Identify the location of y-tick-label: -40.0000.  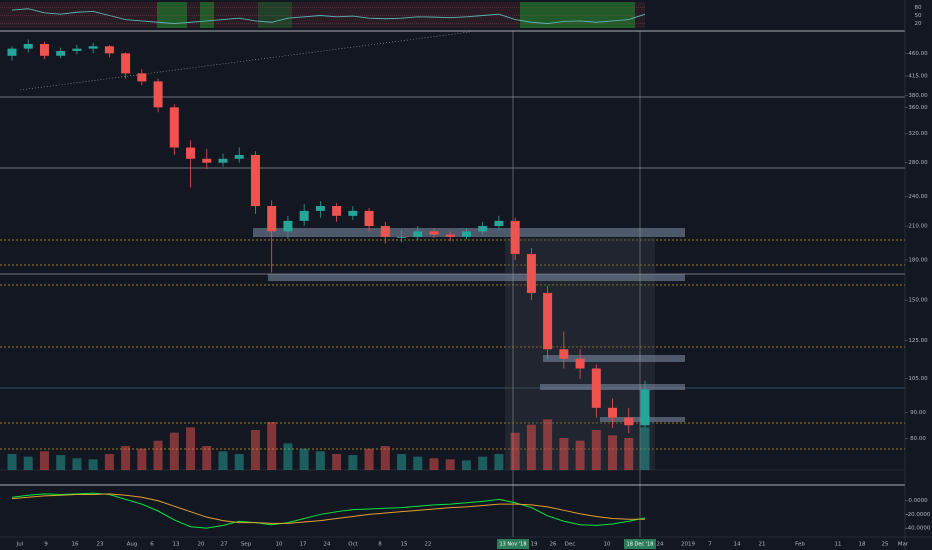
(918, 529).